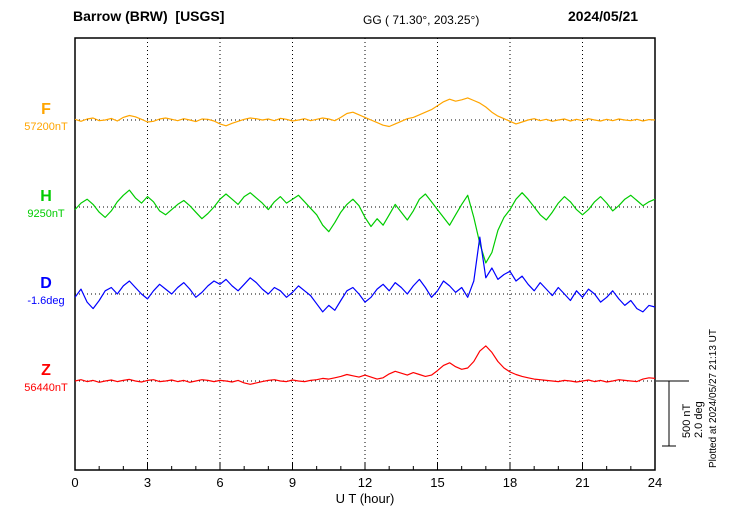 The image size is (730, 520). Describe the element at coordinates (219, 482) in the screenshot. I see `x-tick-label: 6` at that location.